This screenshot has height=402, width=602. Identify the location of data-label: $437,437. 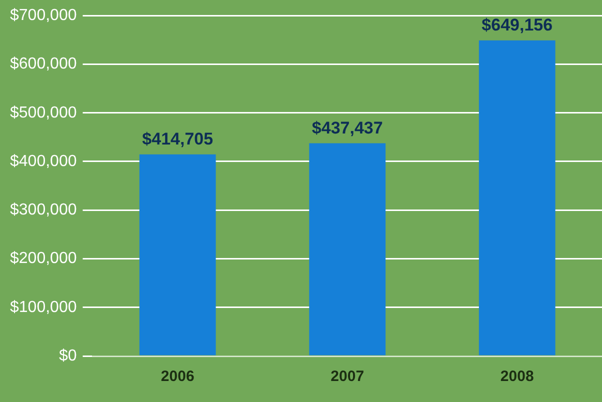
(347, 128).